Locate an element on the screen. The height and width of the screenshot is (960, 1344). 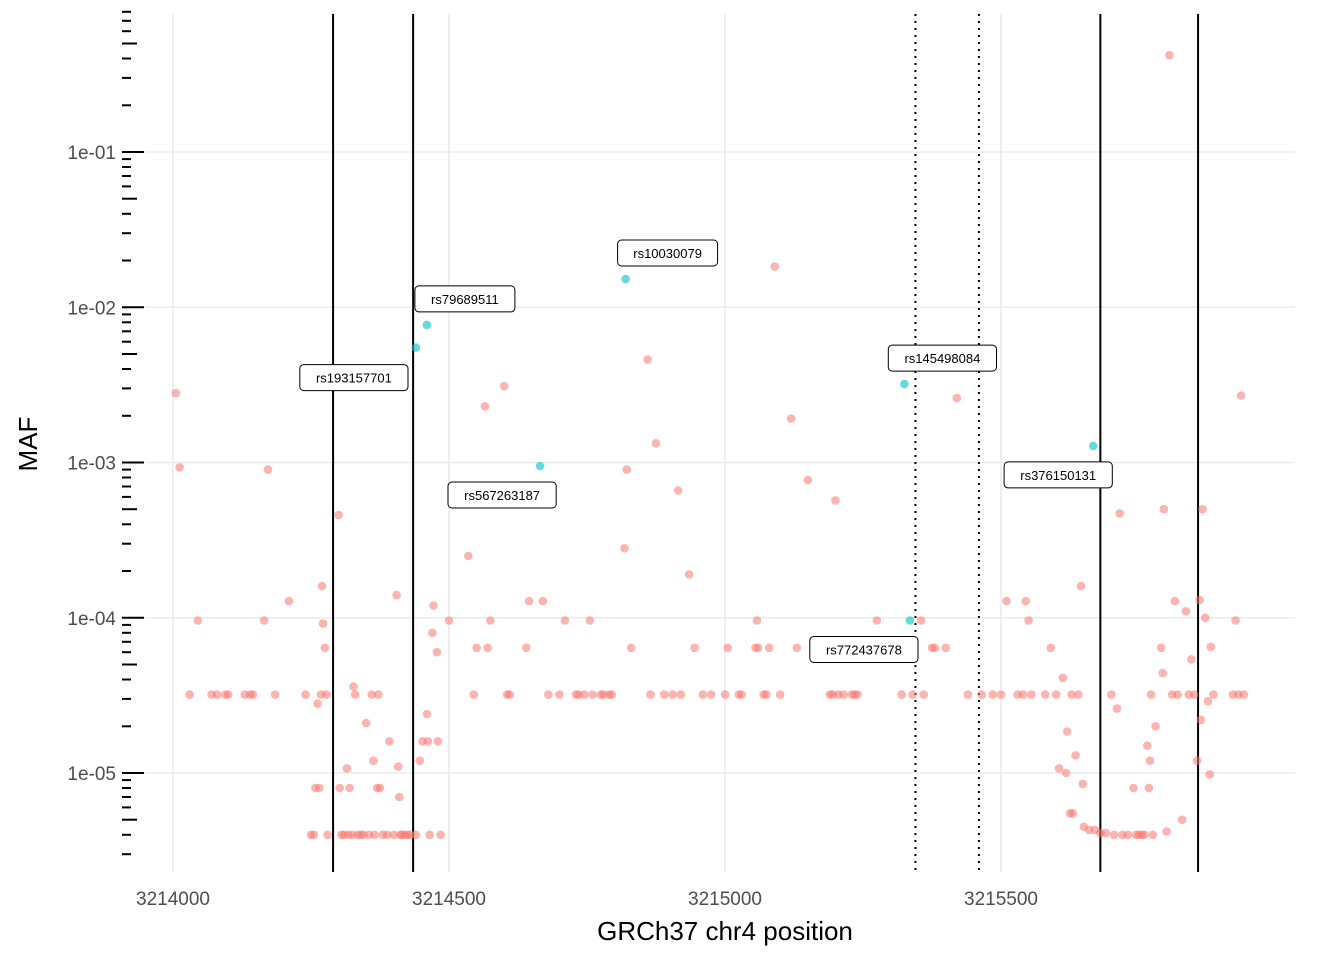
label-box-rs193157701 is located at coordinates (354, 378).